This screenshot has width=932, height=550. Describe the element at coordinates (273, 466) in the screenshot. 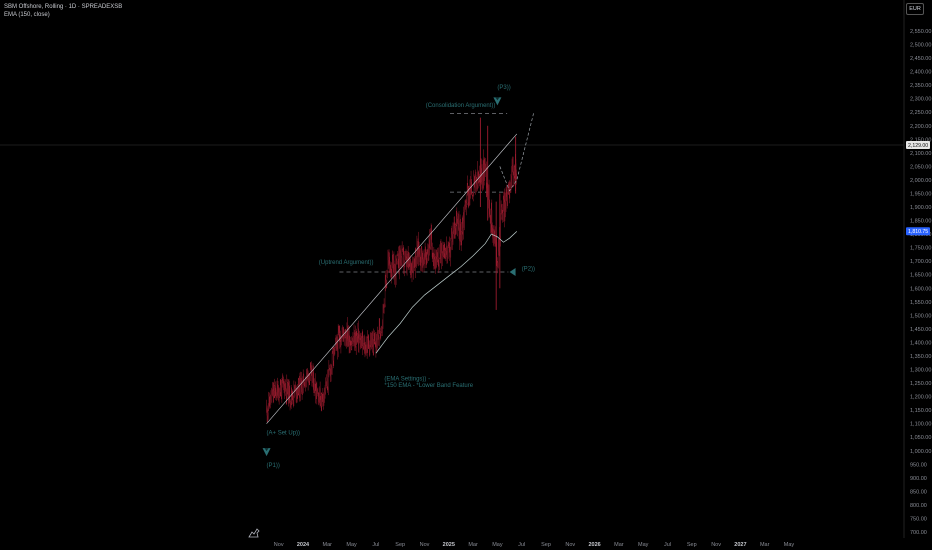

I see `annotation-label: (P1))` at that location.